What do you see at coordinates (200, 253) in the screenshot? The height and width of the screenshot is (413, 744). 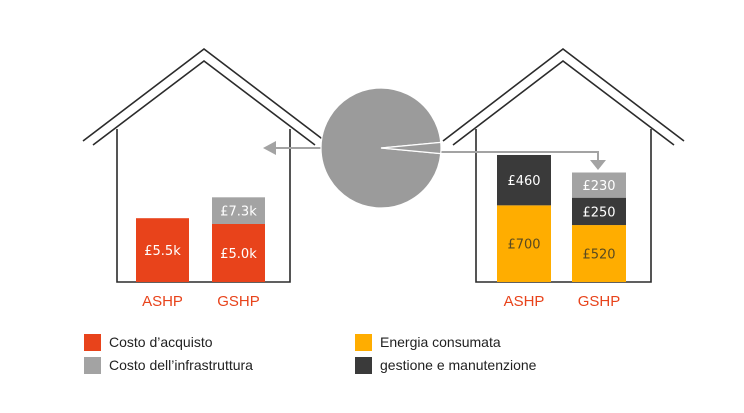 I see `left-bar-chart: £5.5k ASHP £5.0k £7.3k GSHP` at bounding box center [200, 253].